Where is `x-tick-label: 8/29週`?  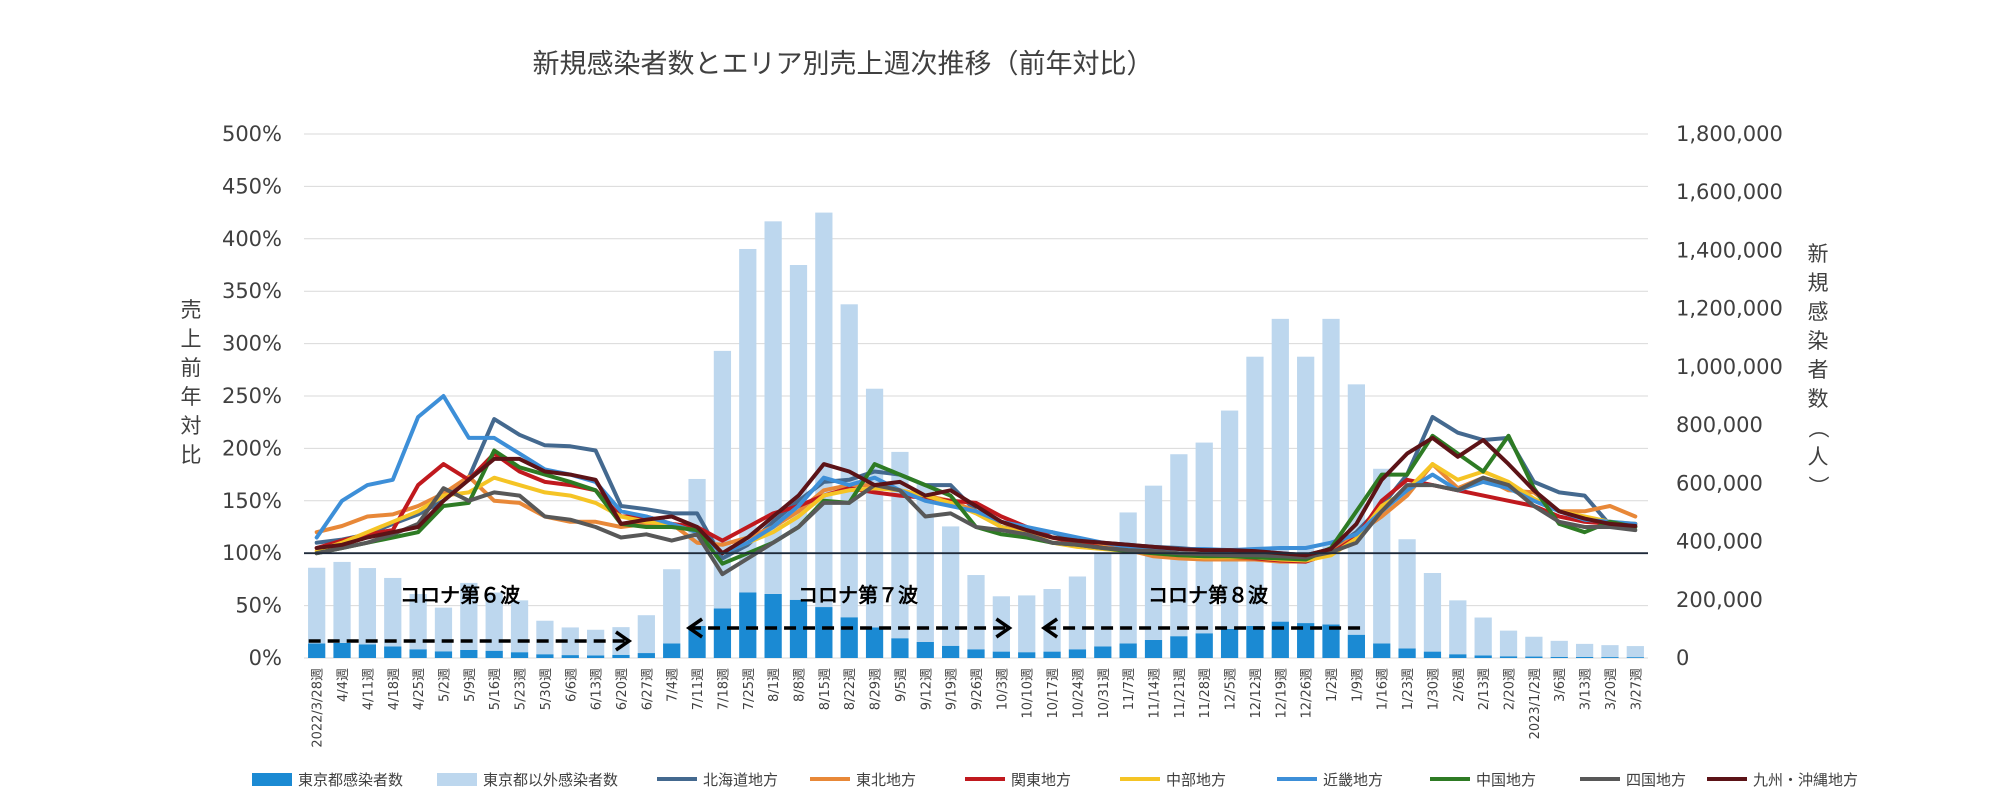 x-tick-label: 8/29週 is located at coordinates (876, 689).